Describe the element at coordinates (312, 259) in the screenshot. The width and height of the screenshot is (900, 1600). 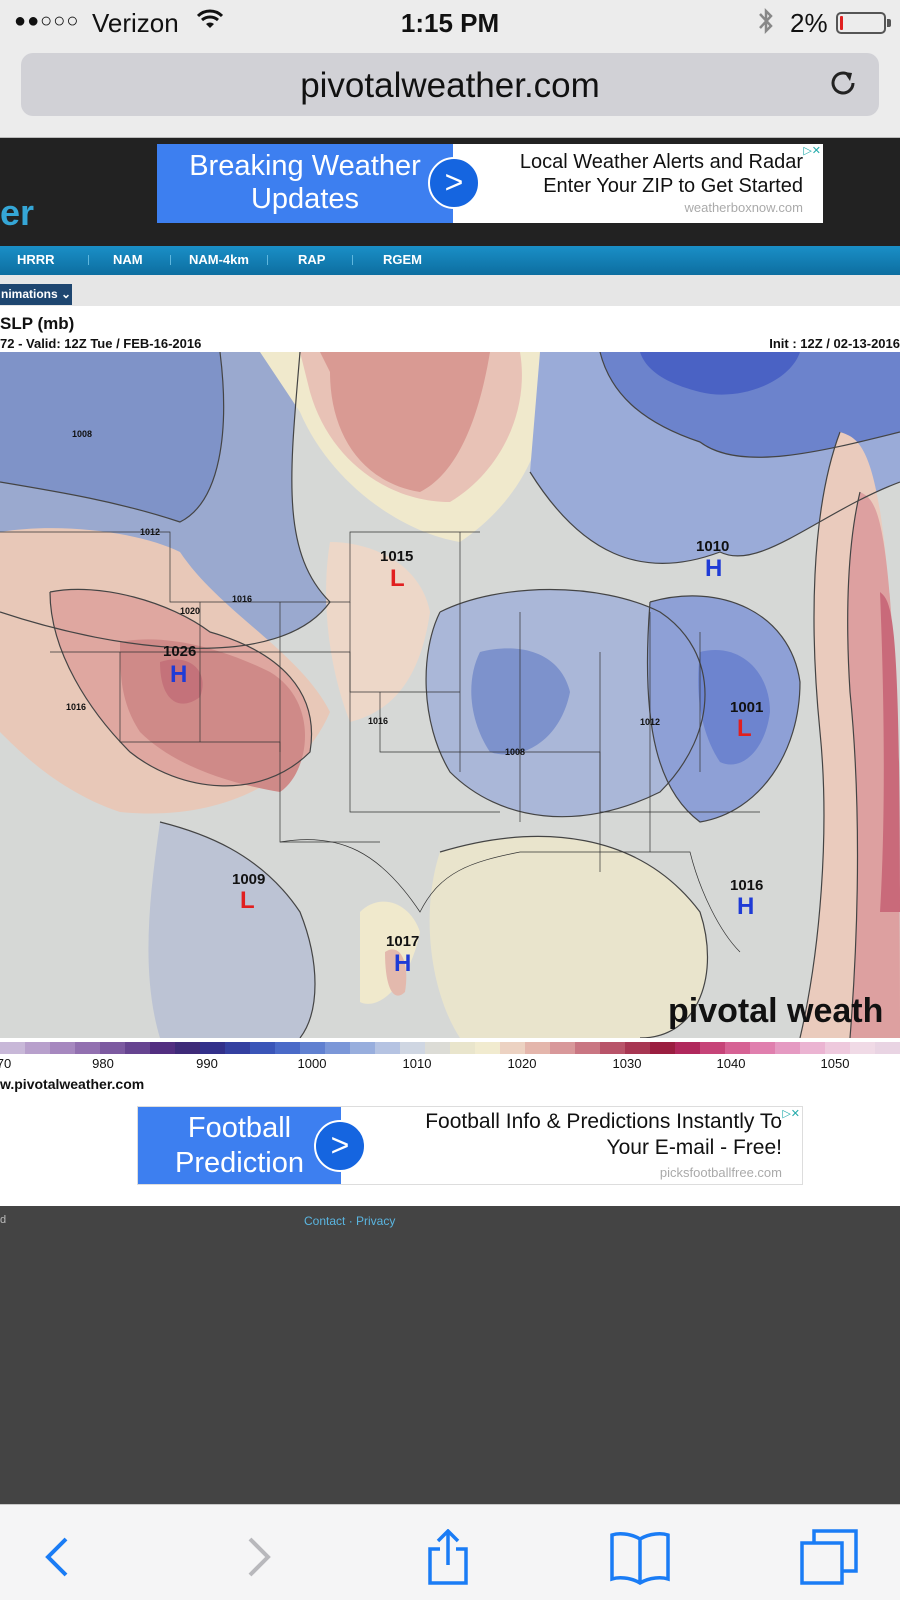
I see `nav-item-rap: RAP` at that location.